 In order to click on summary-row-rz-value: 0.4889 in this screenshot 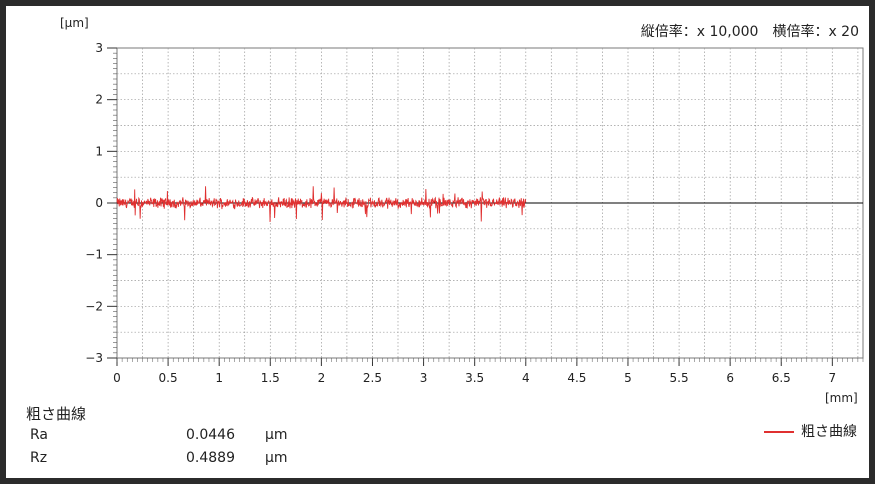, I will do `click(210, 458)`.